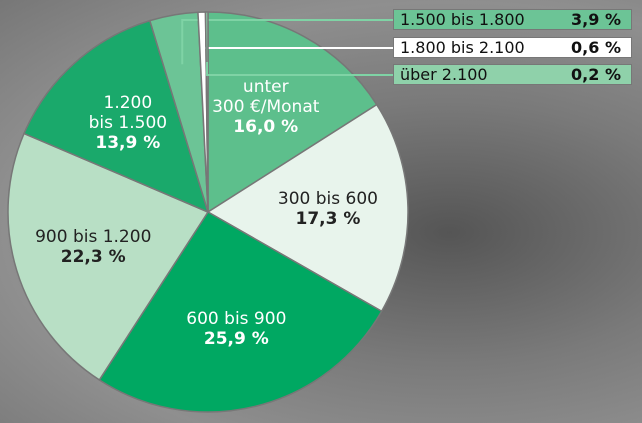  What do you see at coordinates (596, 47) in the screenshot?
I see `legend-value: 0,6 %` at bounding box center [596, 47].